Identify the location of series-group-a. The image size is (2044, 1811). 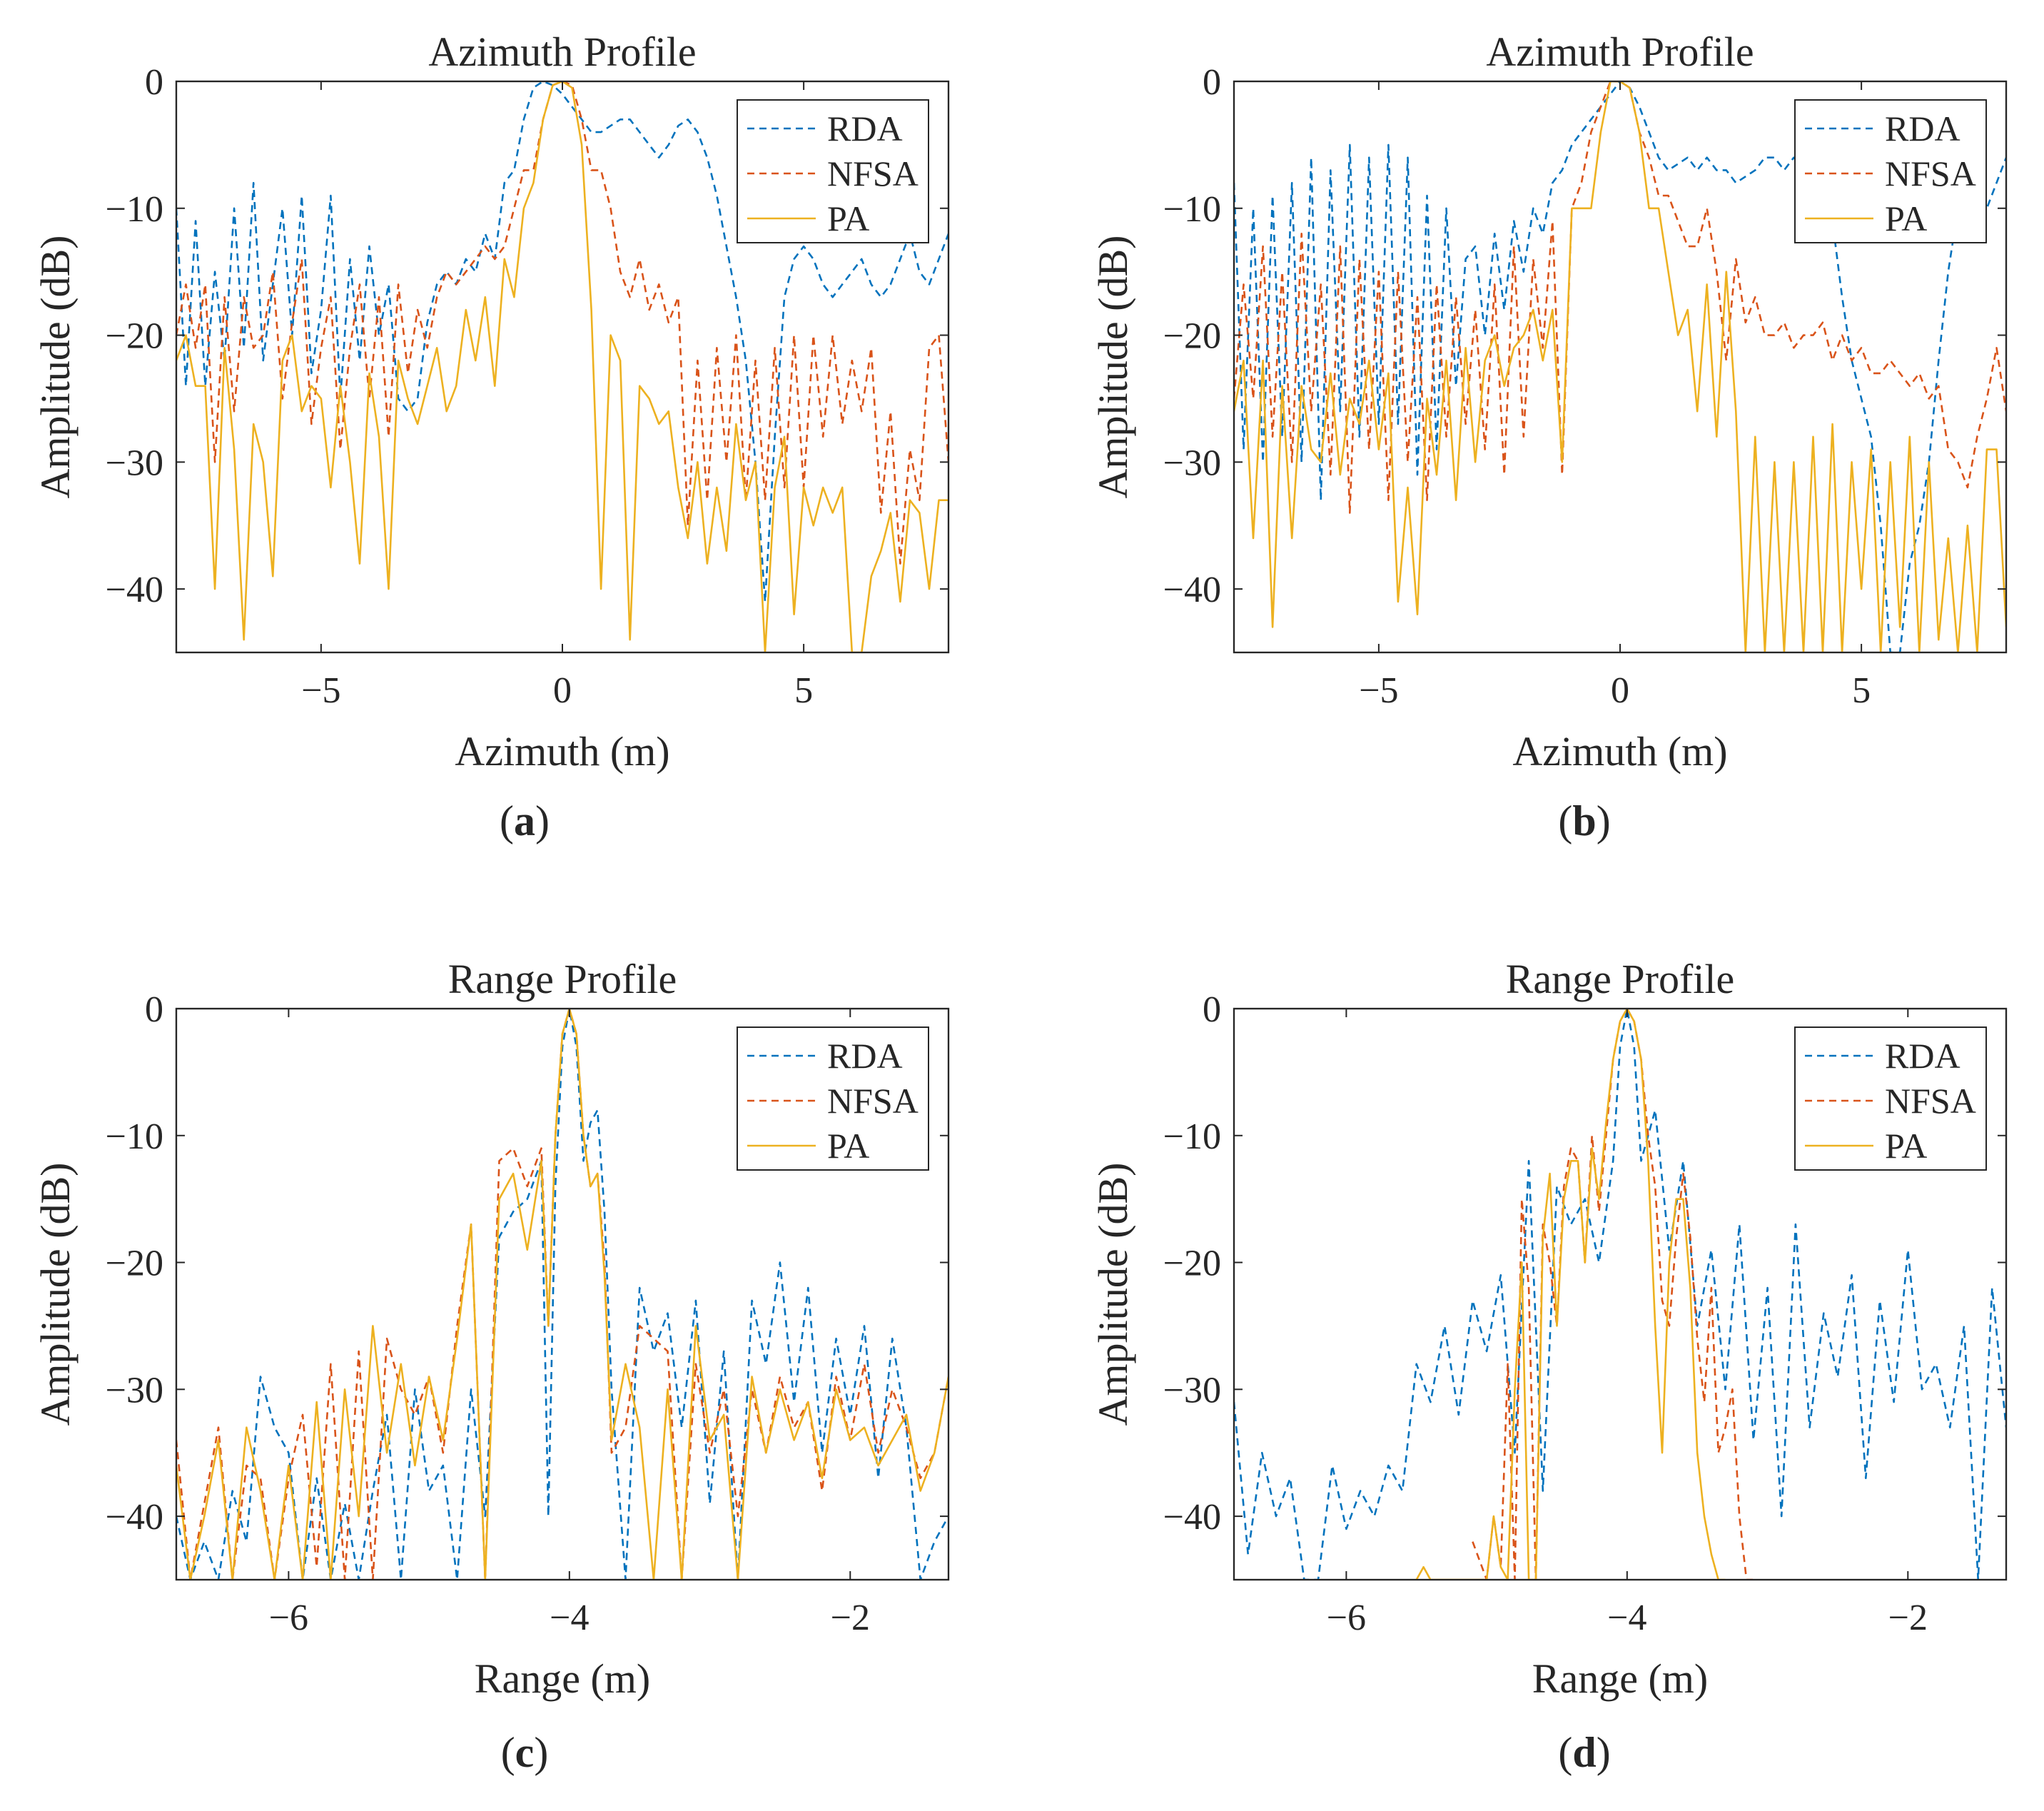
(562, 366).